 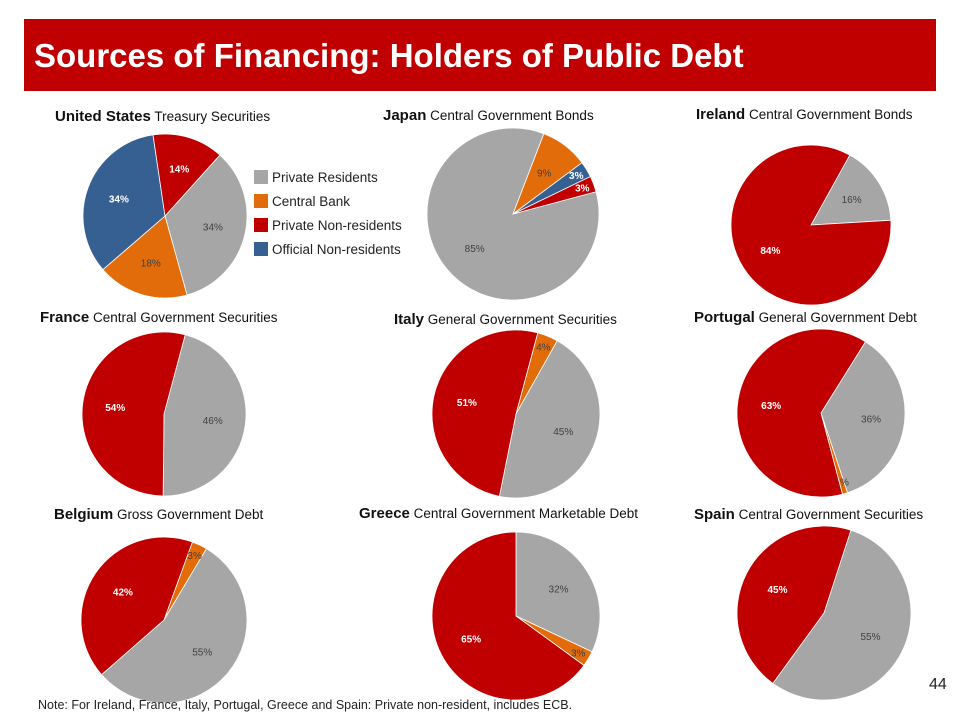 What do you see at coordinates (714, 514) in the screenshot?
I see `chart-country: Spain` at bounding box center [714, 514].